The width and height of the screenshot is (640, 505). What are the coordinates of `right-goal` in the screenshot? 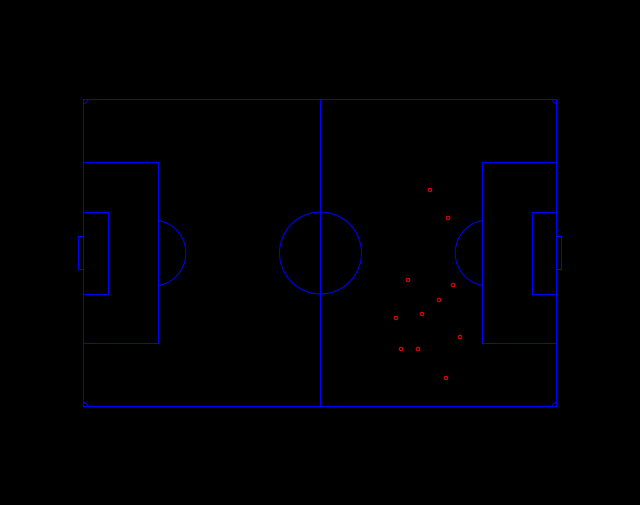 It's located at (559, 253).